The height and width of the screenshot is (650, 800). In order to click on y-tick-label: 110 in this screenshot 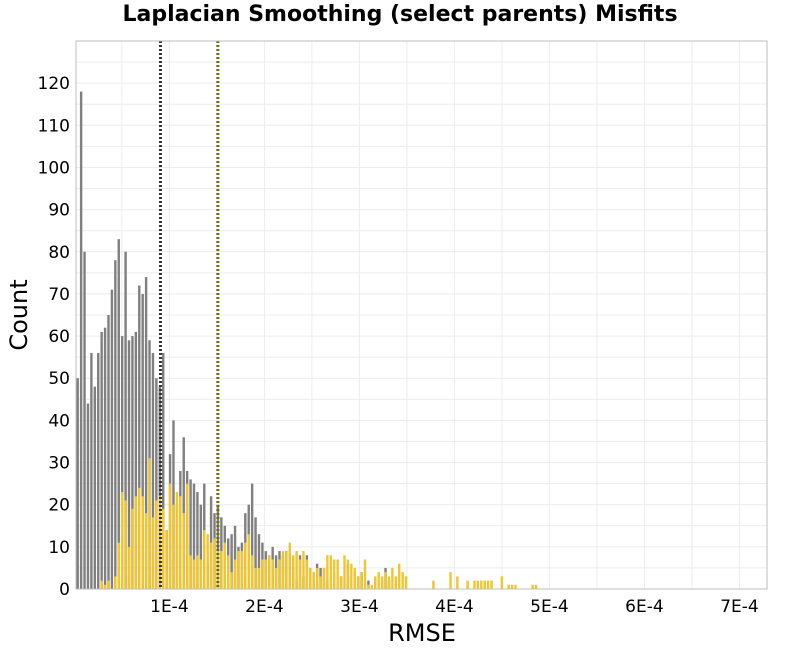, I will do `click(54, 126)`.